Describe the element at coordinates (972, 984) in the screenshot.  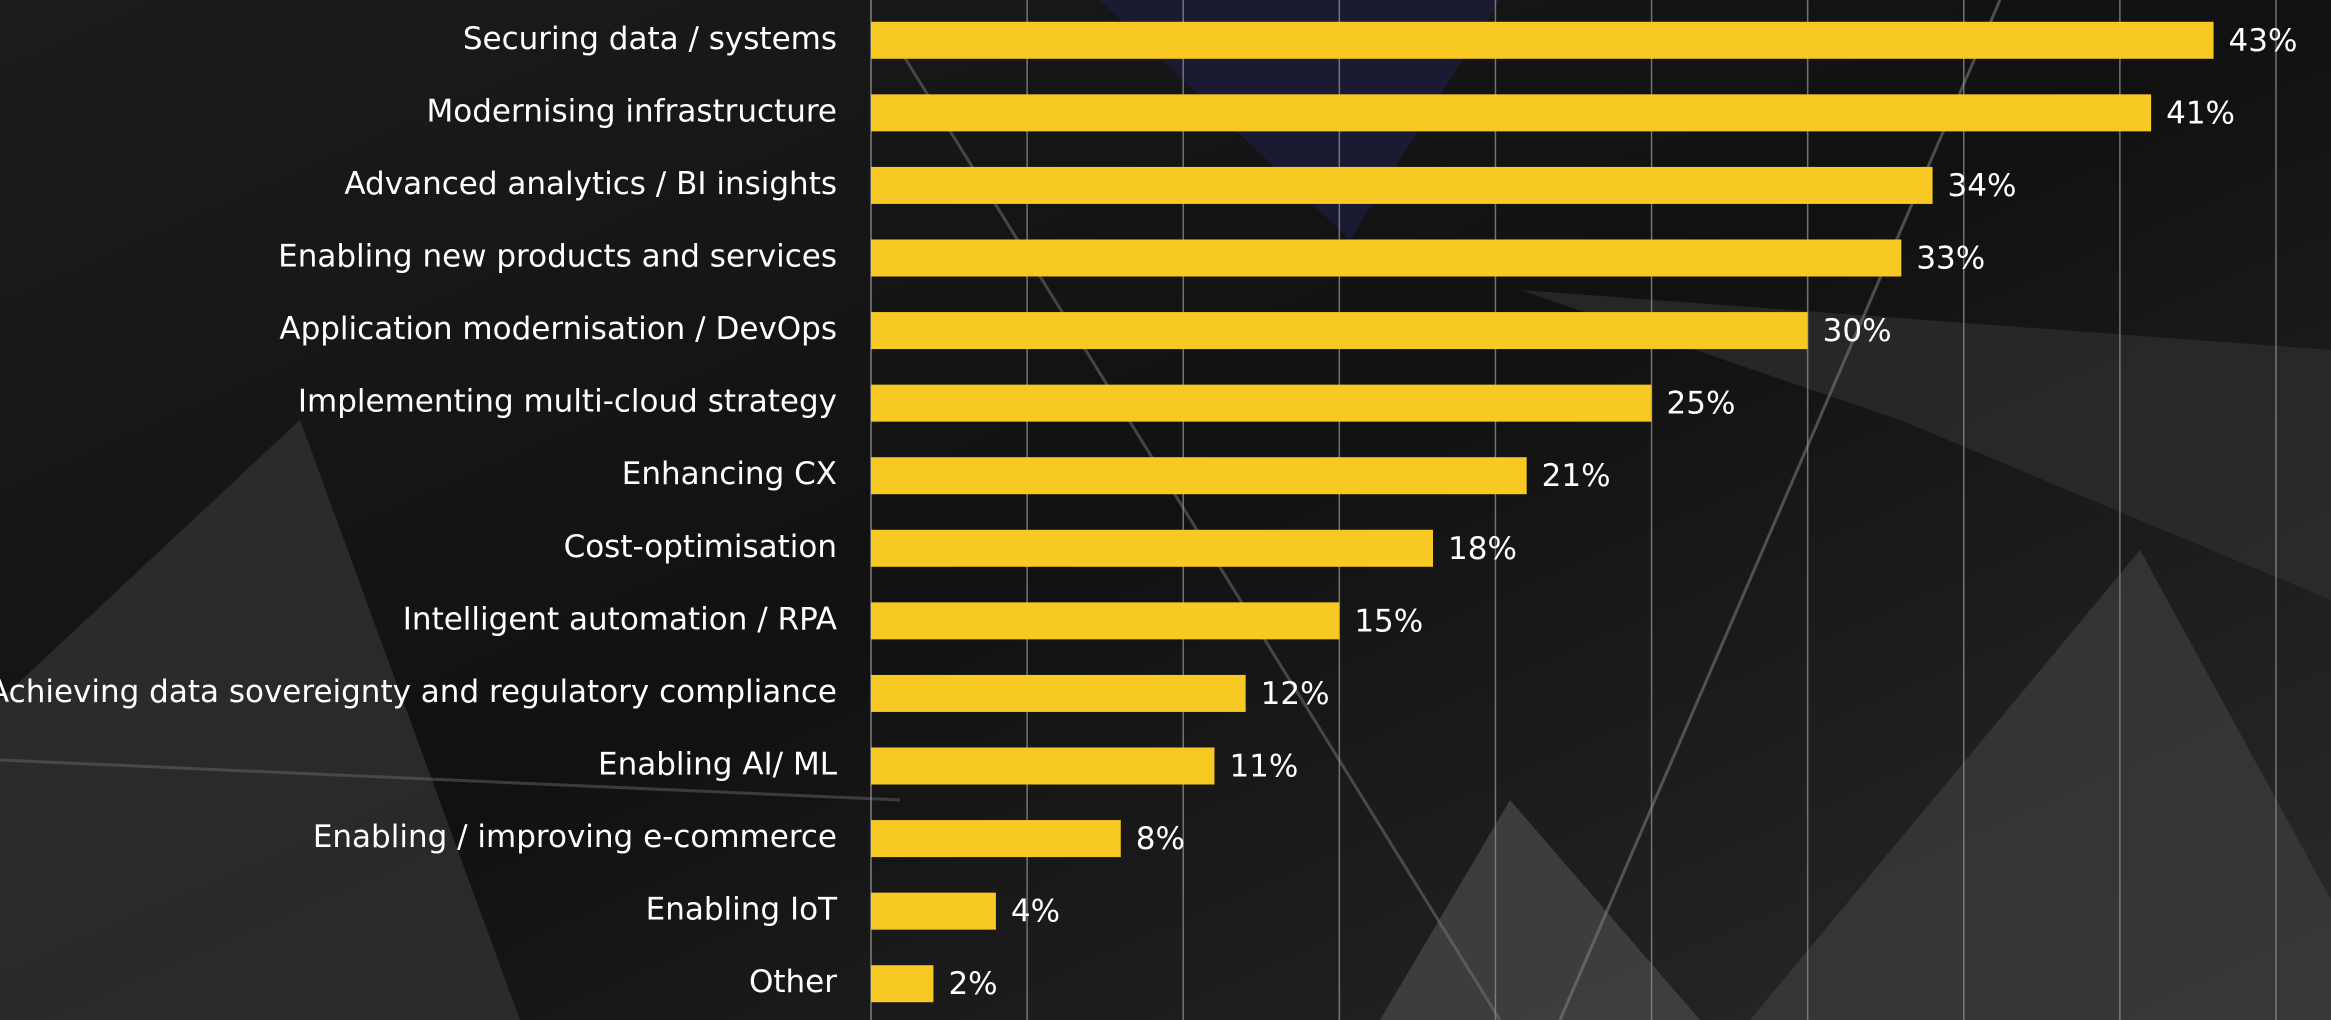
I see `value-label: 2%` at that location.